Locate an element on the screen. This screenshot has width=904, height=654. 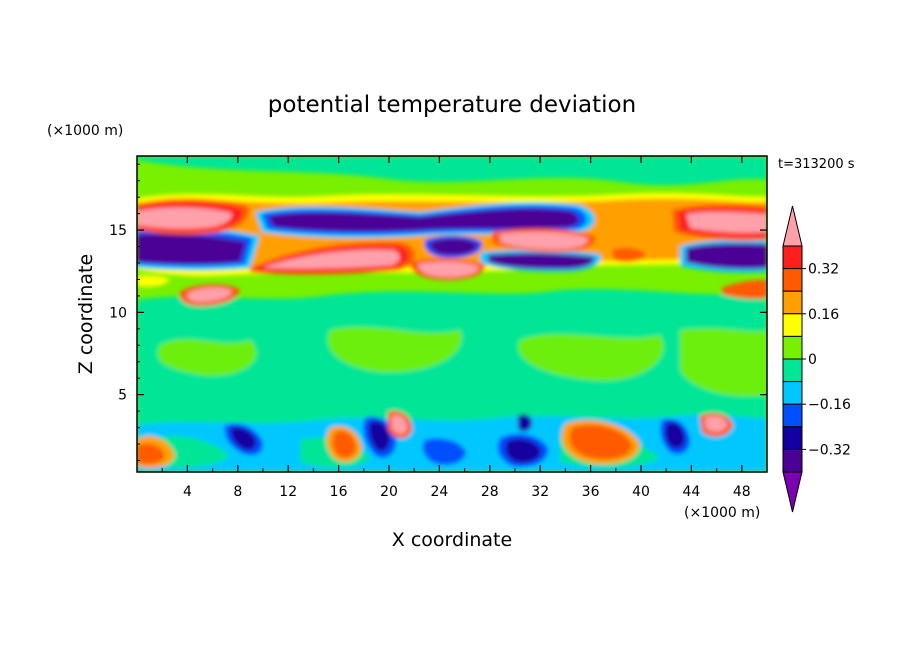
y-unit-label: (×1000 m) is located at coordinates (85, 131).